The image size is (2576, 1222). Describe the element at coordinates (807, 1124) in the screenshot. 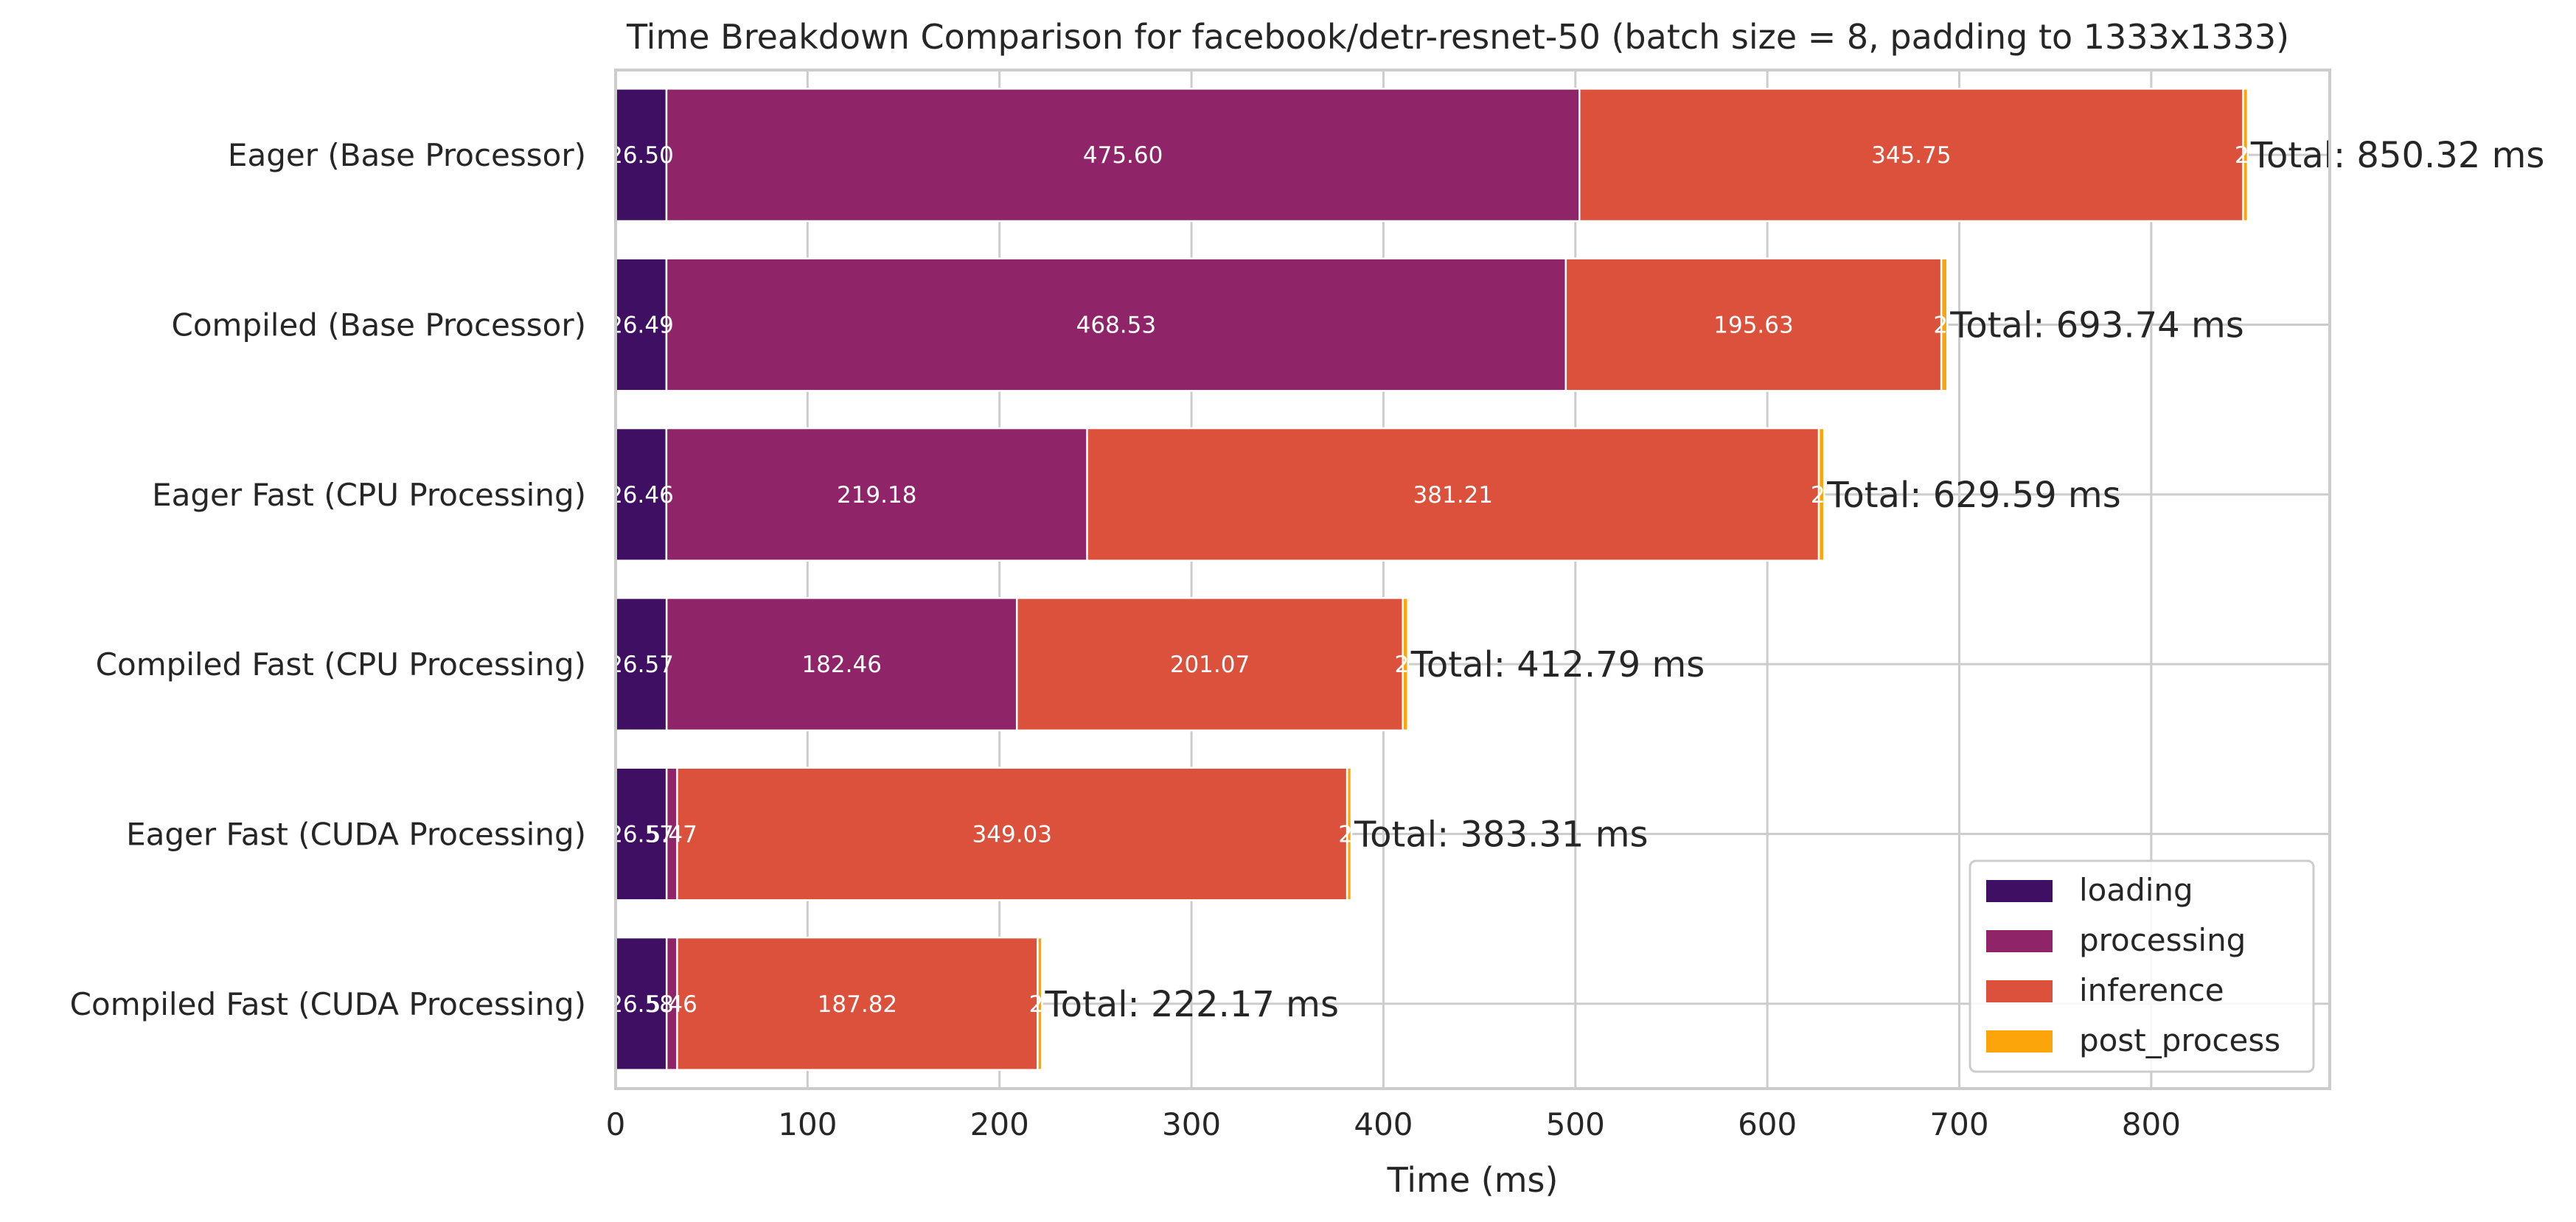

I see `x-tick-label: 100` at that location.